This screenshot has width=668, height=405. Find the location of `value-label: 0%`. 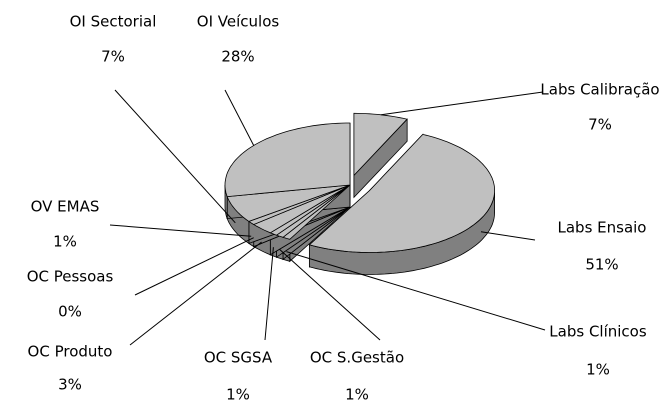

value-label: 0% is located at coordinates (70, 312).